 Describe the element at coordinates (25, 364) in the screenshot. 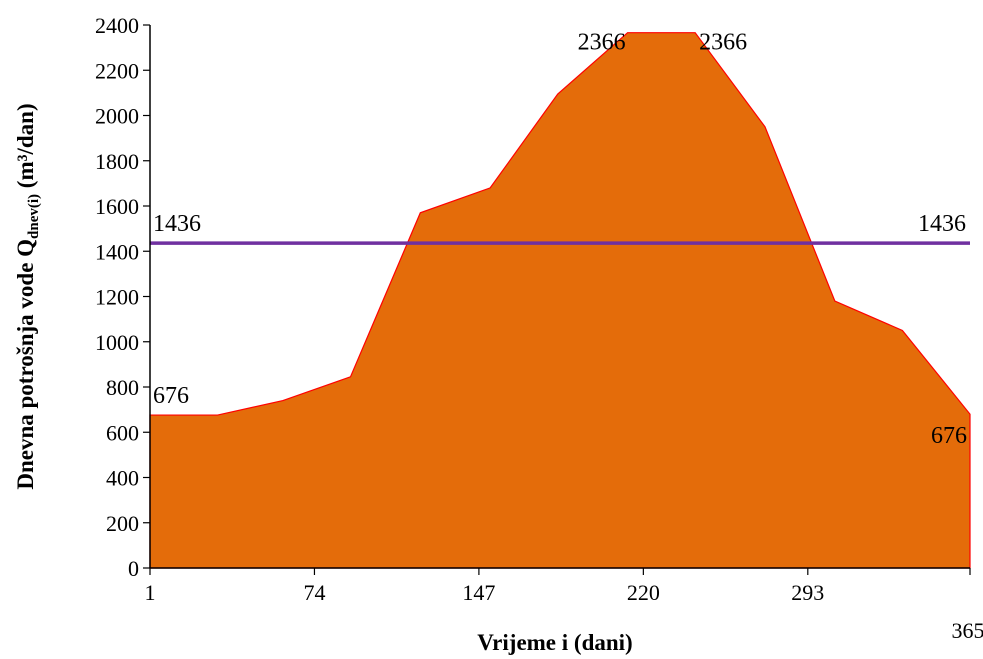

I see `y-axis-title-main: Dnevna potrošnja vode Q` at that location.